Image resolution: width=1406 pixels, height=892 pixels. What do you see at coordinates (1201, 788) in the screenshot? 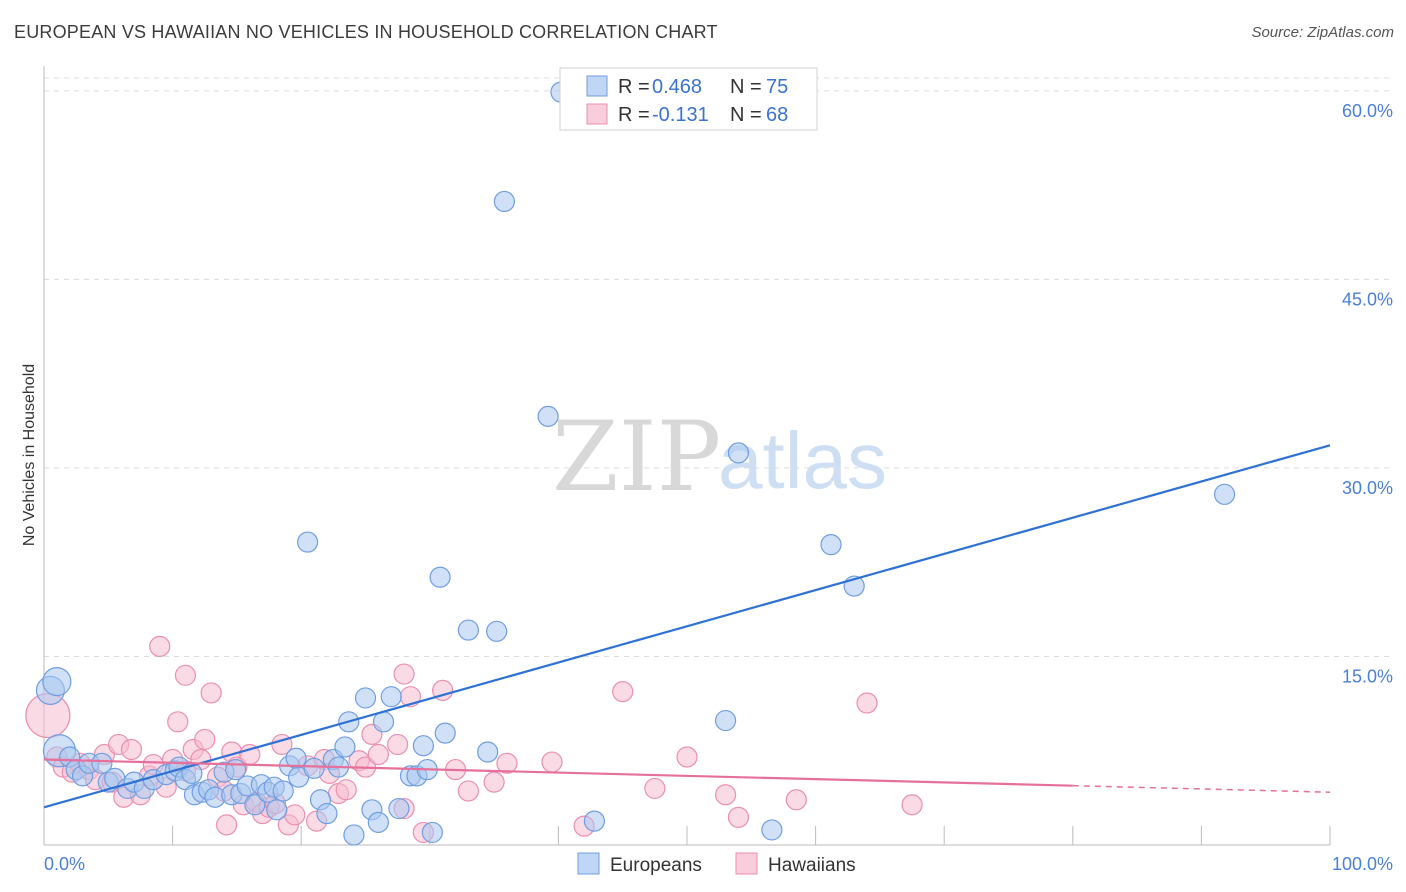
I see `hawaiians-trend-extension` at bounding box center [1201, 788].